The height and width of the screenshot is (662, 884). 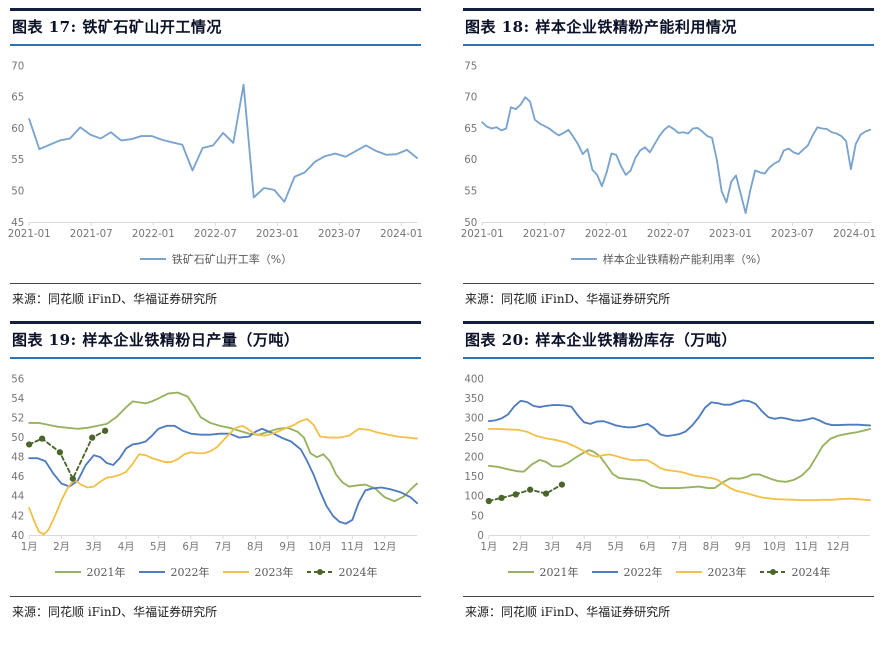 What do you see at coordinates (215, 234) in the screenshot?
I see `svg-text: 2022-07` at bounding box center [215, 234].